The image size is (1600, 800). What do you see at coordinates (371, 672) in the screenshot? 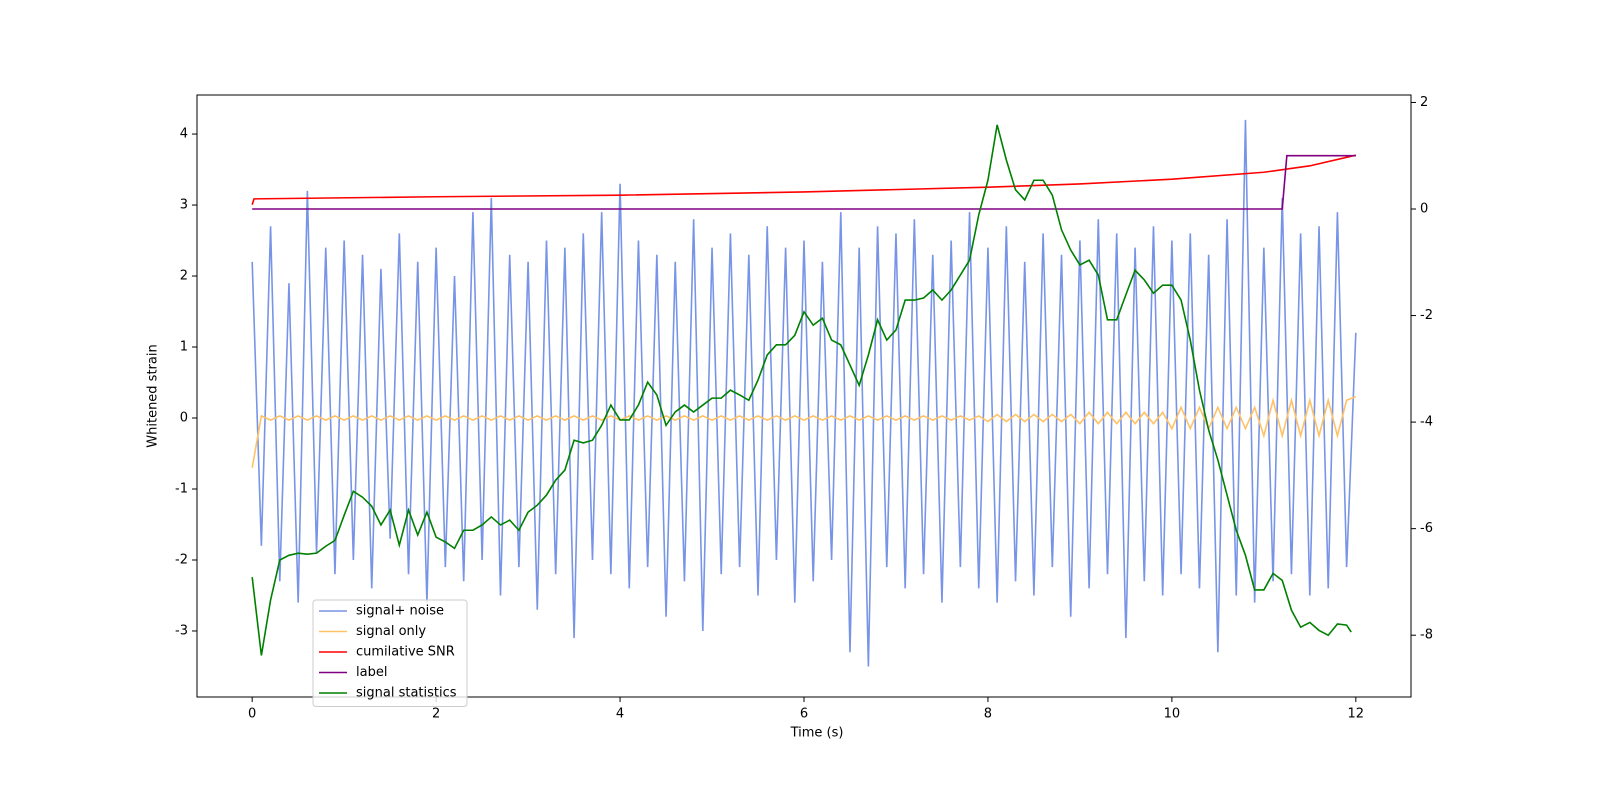
I see `legend-label: label` at bounding box center [371, 672].